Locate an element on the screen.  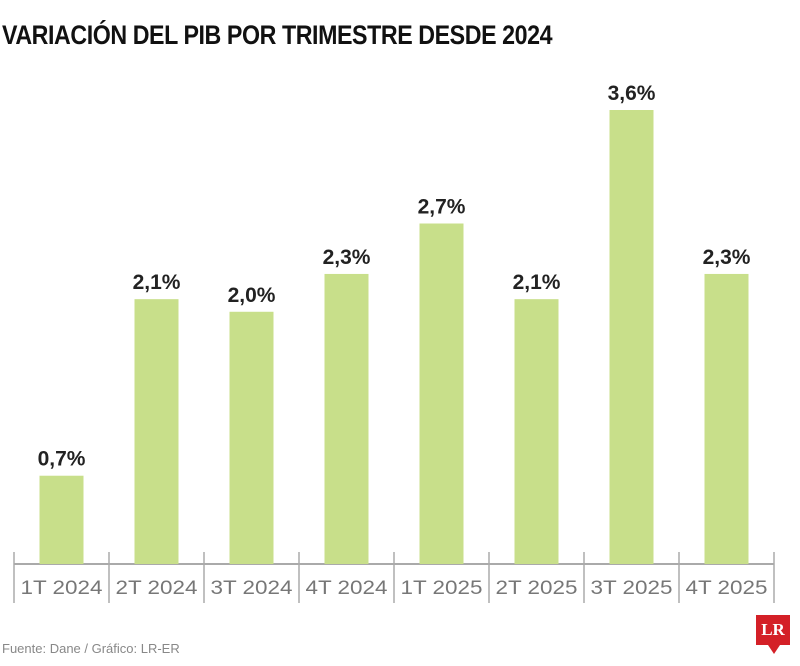
data-label: 2,0% is located at coordinates (252, 295).